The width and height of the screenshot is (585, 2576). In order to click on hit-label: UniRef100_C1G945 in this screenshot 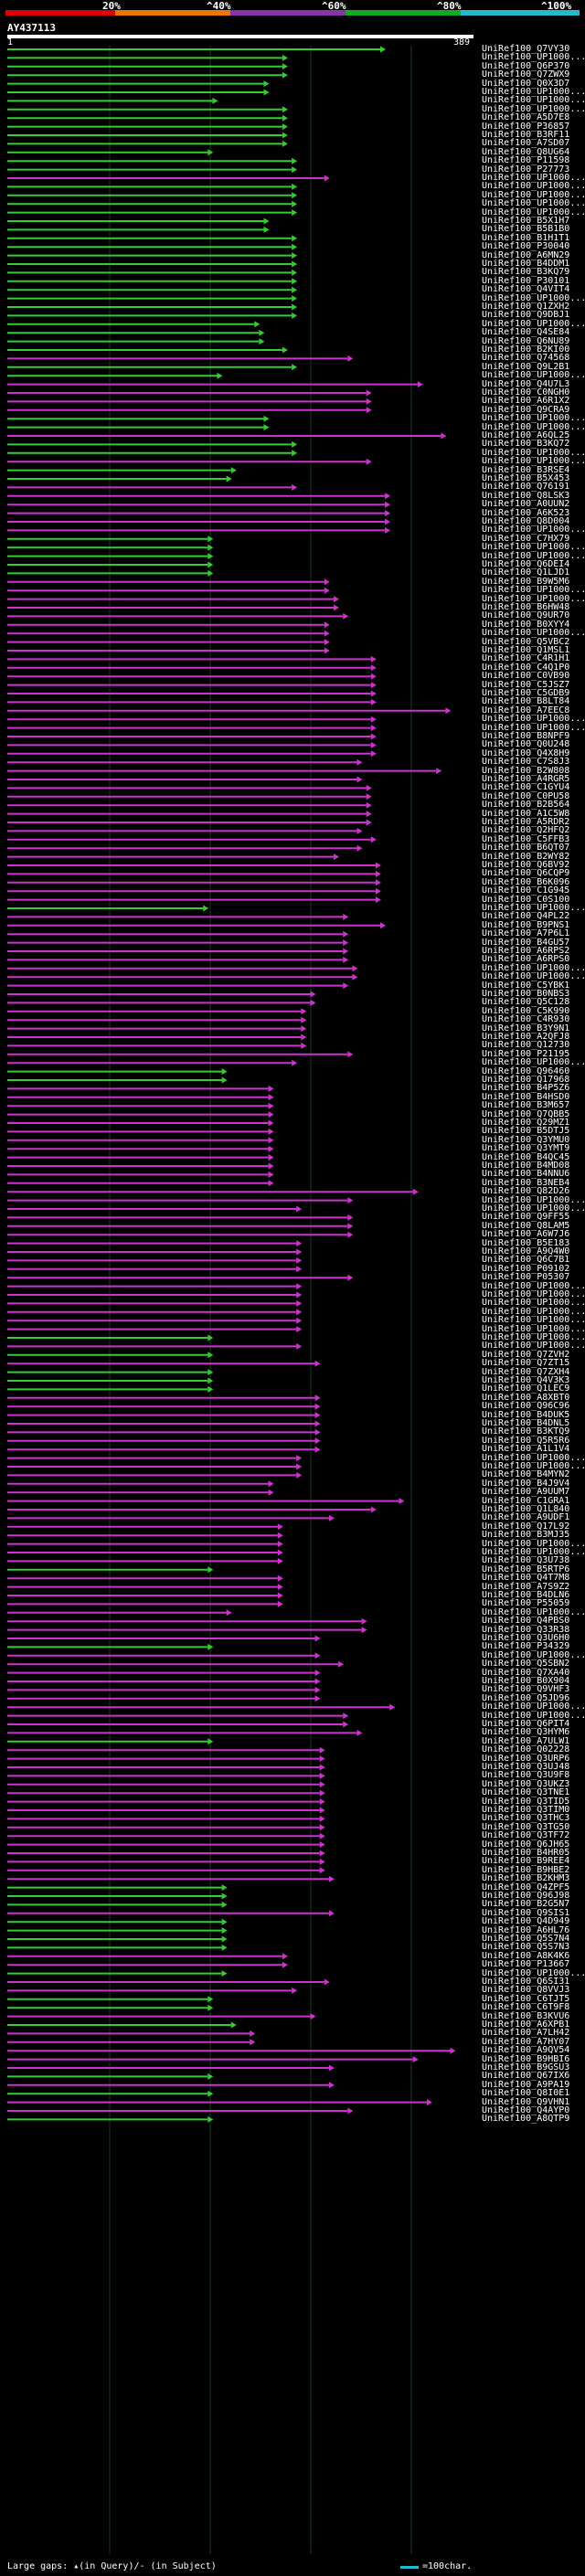, I will do `click(526, 890)`.